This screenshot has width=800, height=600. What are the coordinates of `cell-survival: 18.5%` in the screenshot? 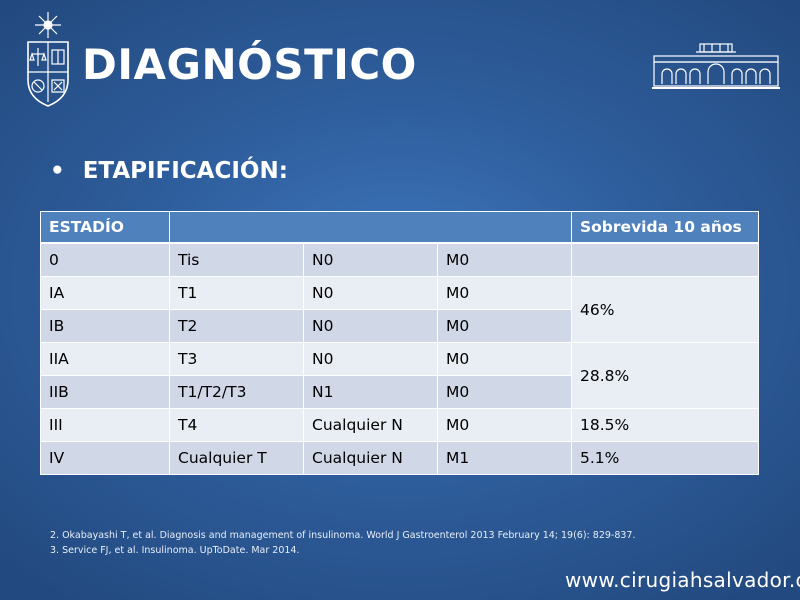 It's located at (665, 425).